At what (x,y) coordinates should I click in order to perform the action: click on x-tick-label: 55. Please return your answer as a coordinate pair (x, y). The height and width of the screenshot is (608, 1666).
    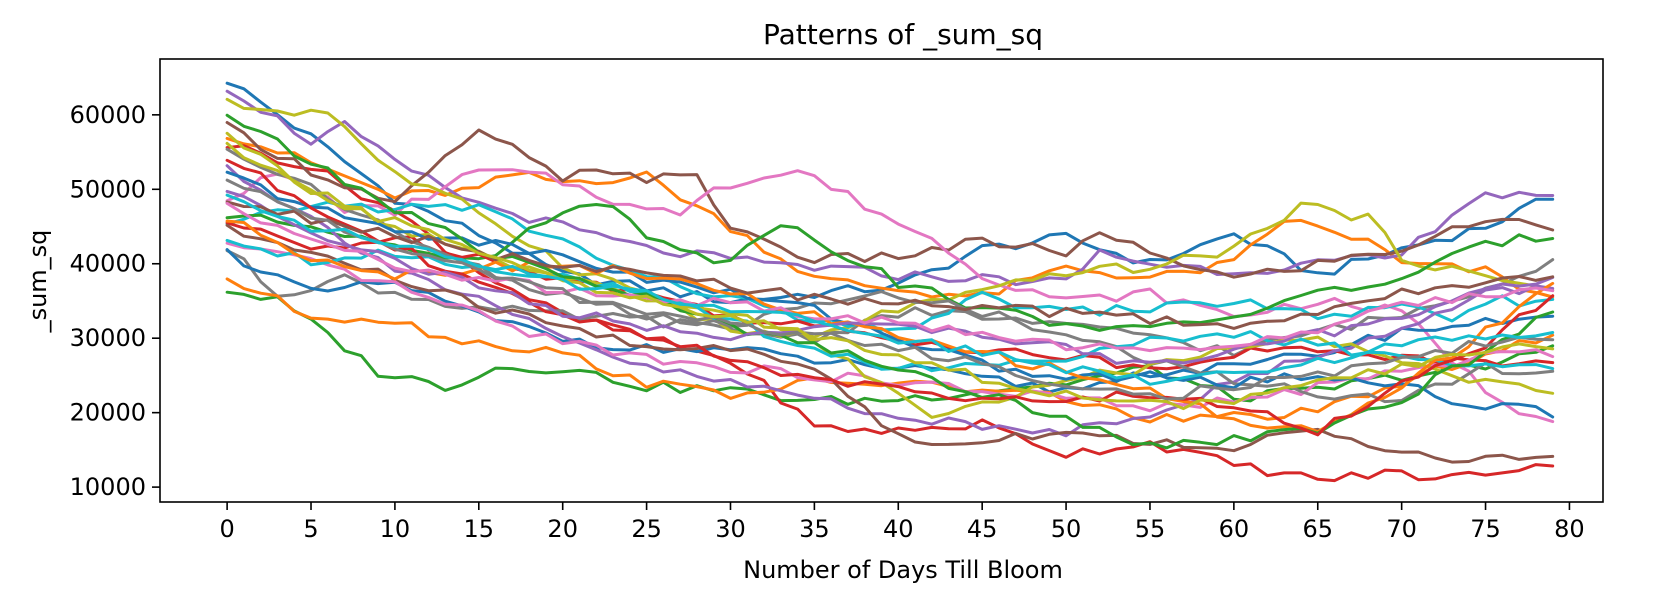
    Looking at the image, I should click on (1150, 529).